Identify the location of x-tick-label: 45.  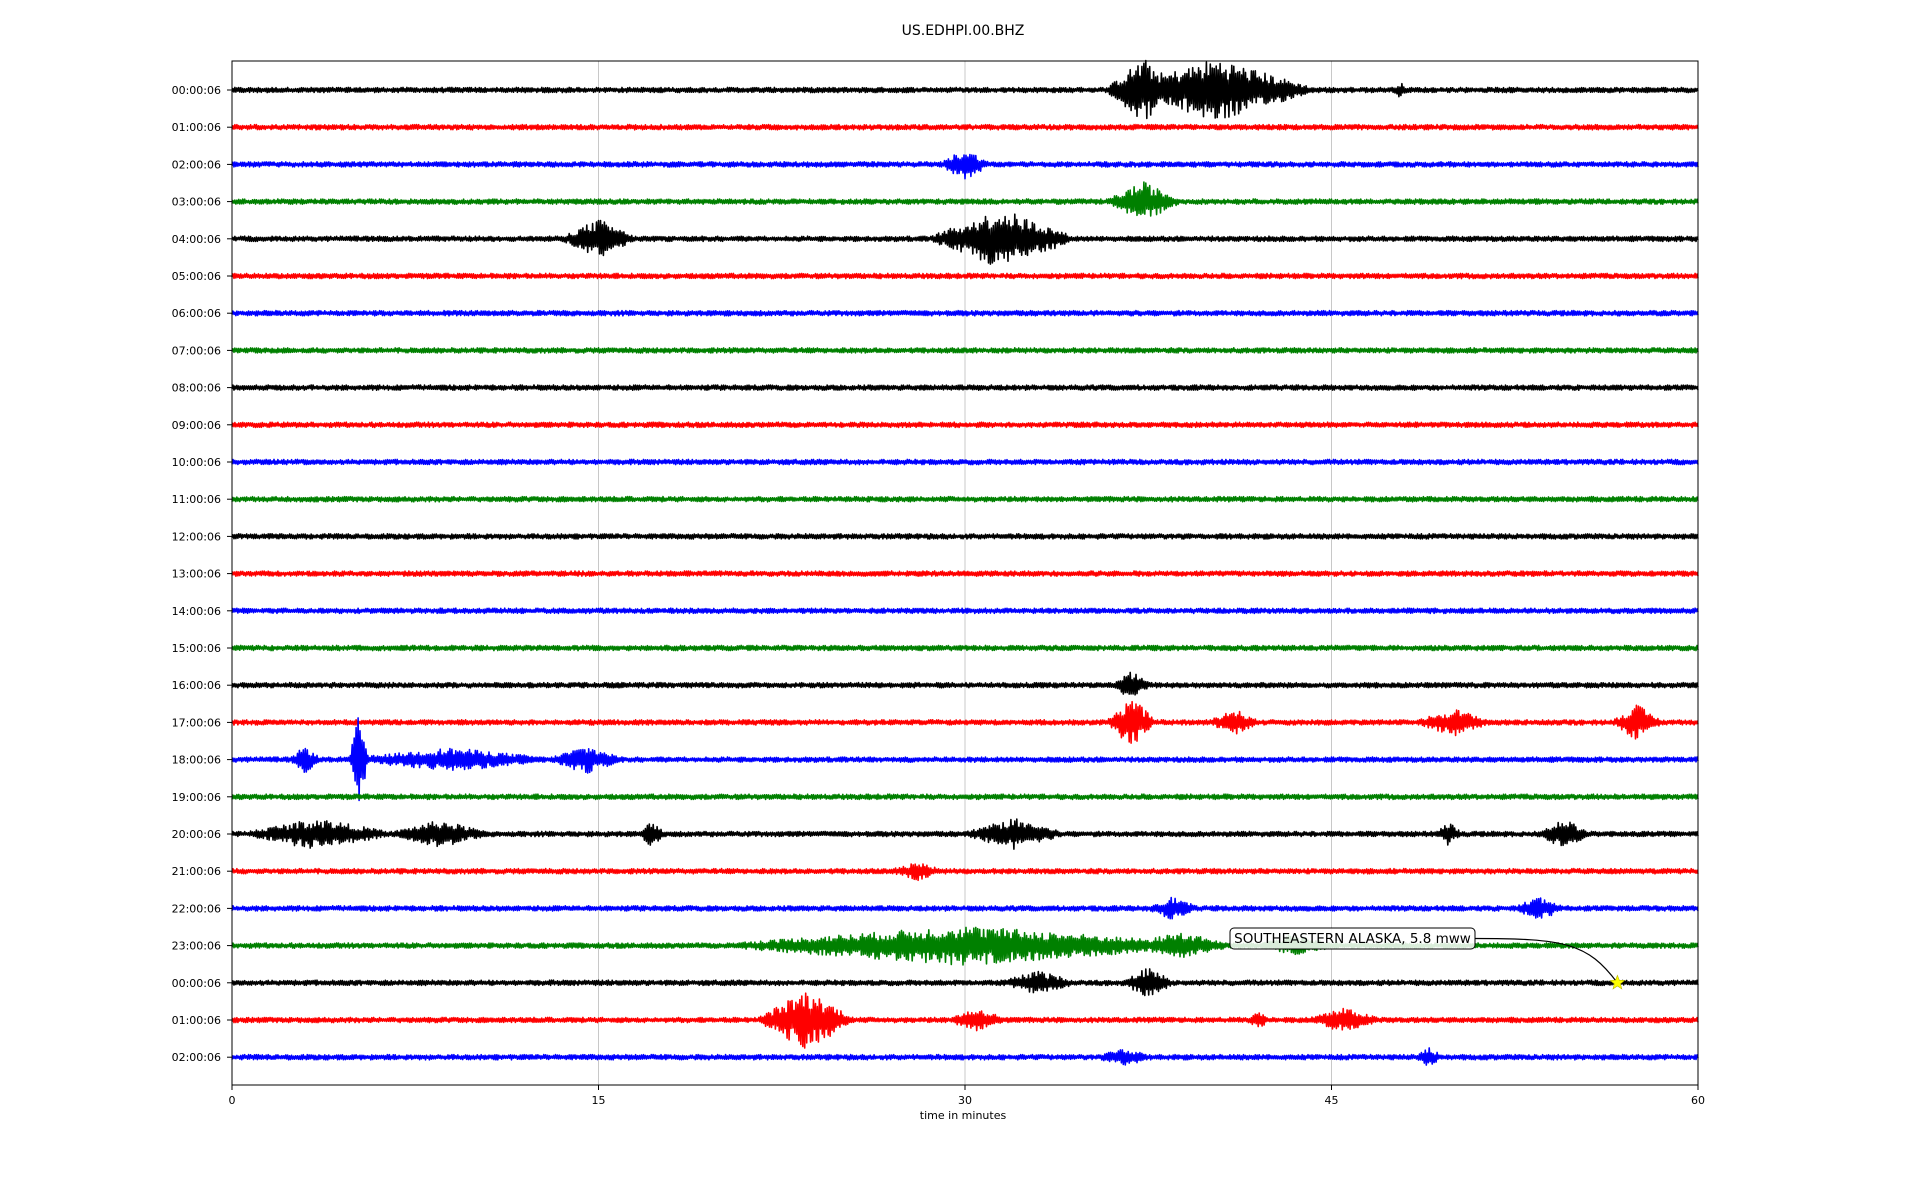
(1332, 1100).